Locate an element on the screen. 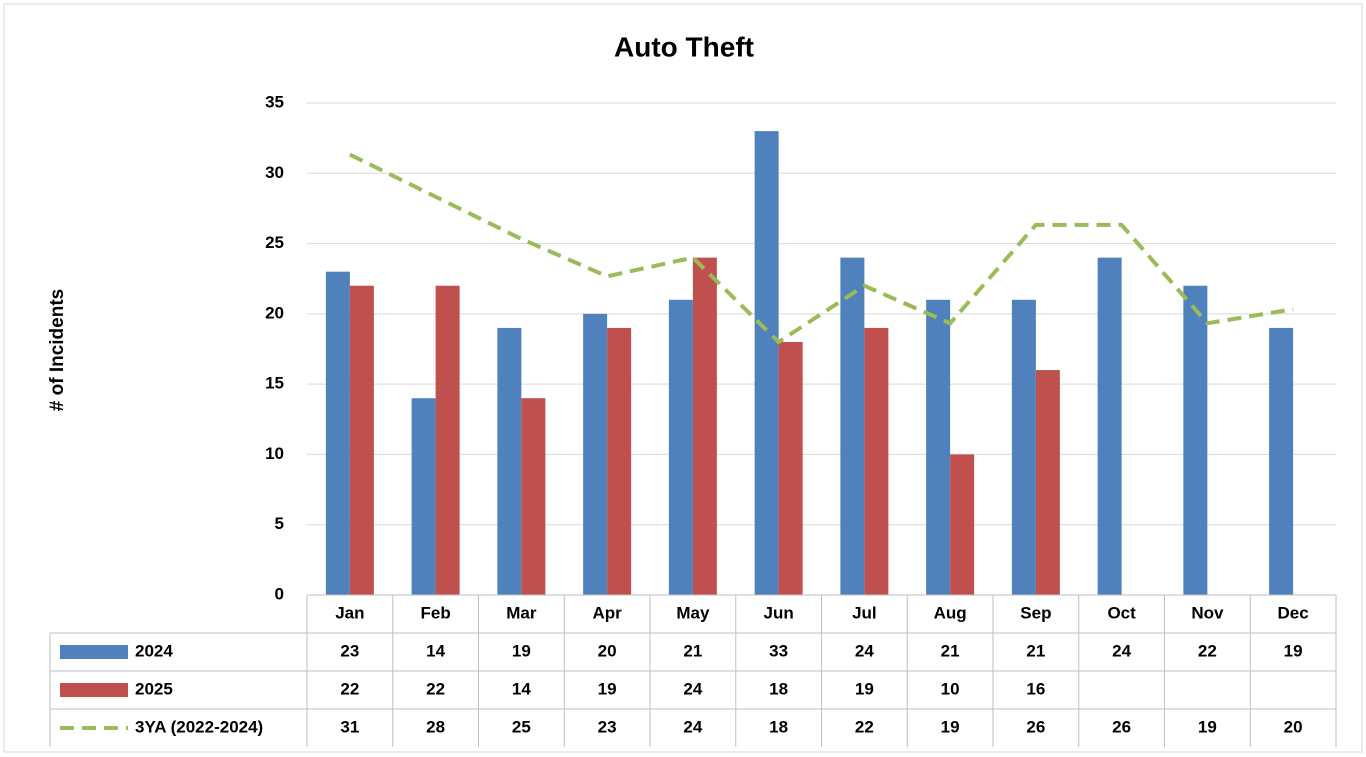 Image resolution: width=1366 pixels, height=757 pixels. chart-title: Auto Theft is located at coordinates (684, 46).